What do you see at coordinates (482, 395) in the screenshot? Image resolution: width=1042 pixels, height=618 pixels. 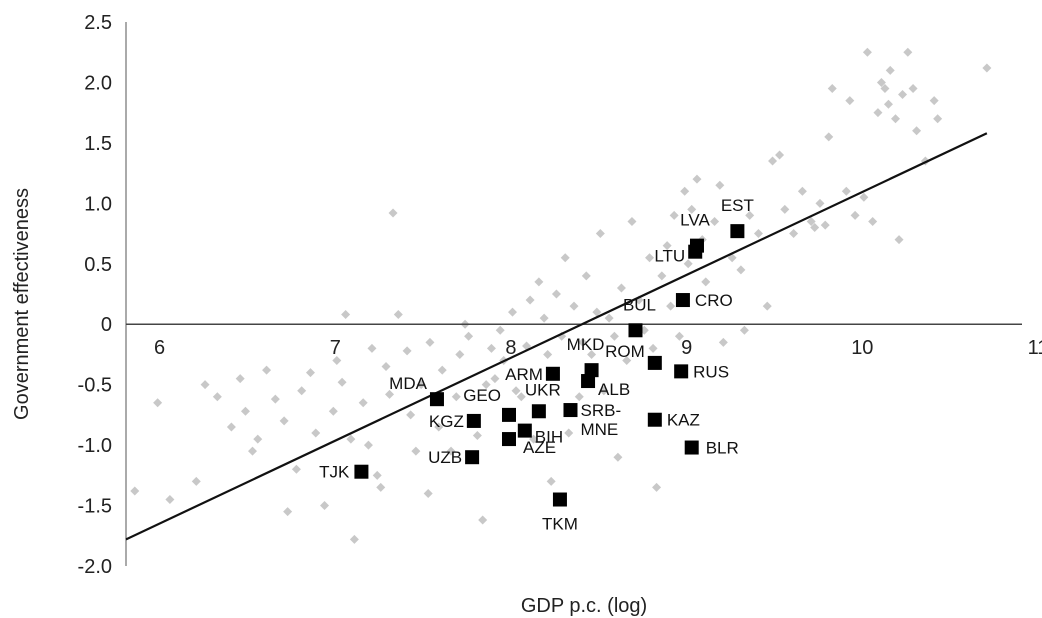 I see `country-label: GEO` at bounding box center [482, 395].